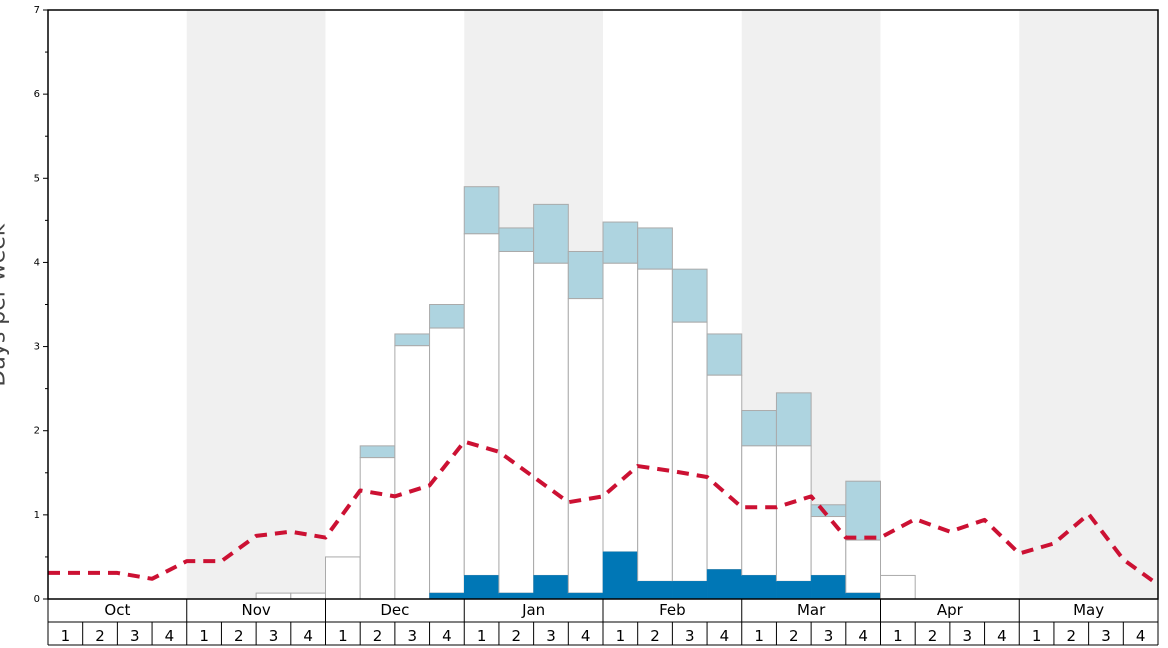  Describe the element at coordinates (37, 94) in the screenshot. I see `y-tick-label: 6` at that location.